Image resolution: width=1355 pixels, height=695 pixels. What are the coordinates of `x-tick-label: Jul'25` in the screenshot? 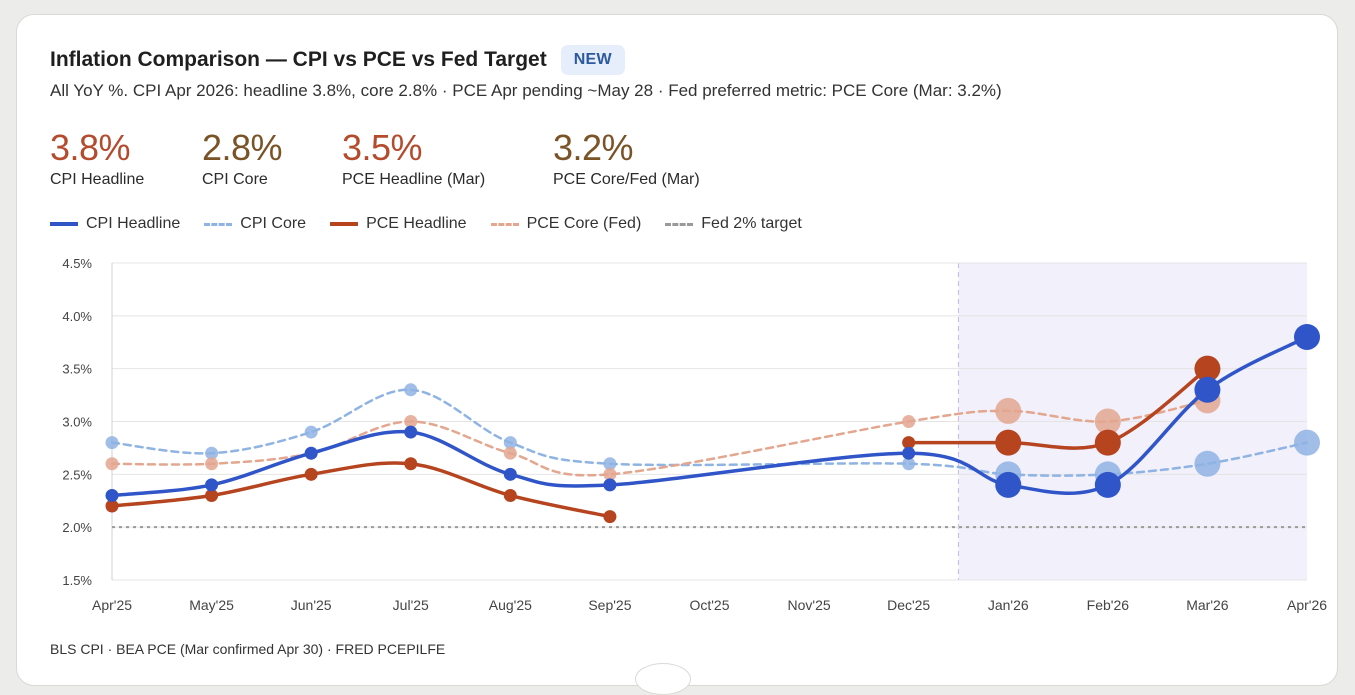 It's located at (411, 605).